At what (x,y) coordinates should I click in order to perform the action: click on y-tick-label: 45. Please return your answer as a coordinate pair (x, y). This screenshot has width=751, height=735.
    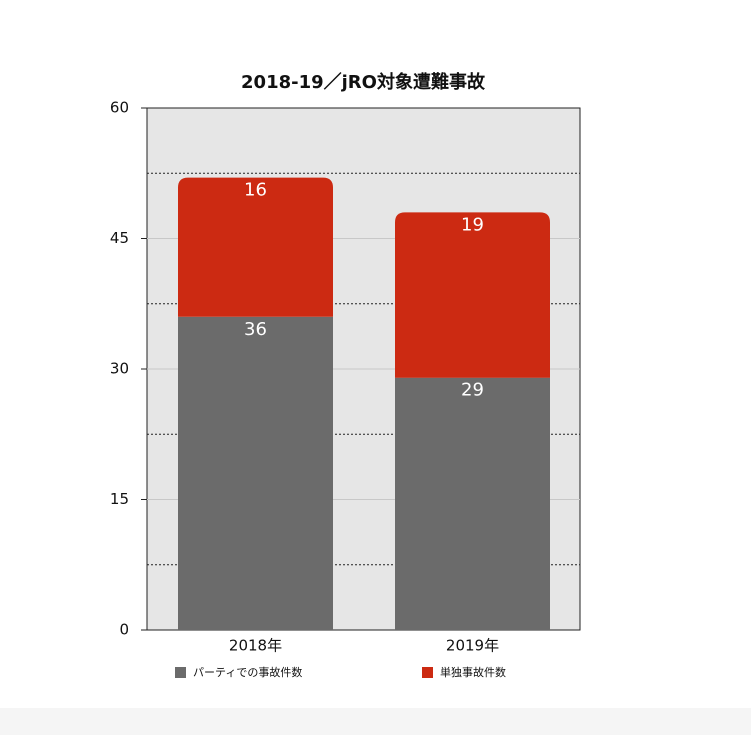
    Looking at the image, I should click on (119, 238).